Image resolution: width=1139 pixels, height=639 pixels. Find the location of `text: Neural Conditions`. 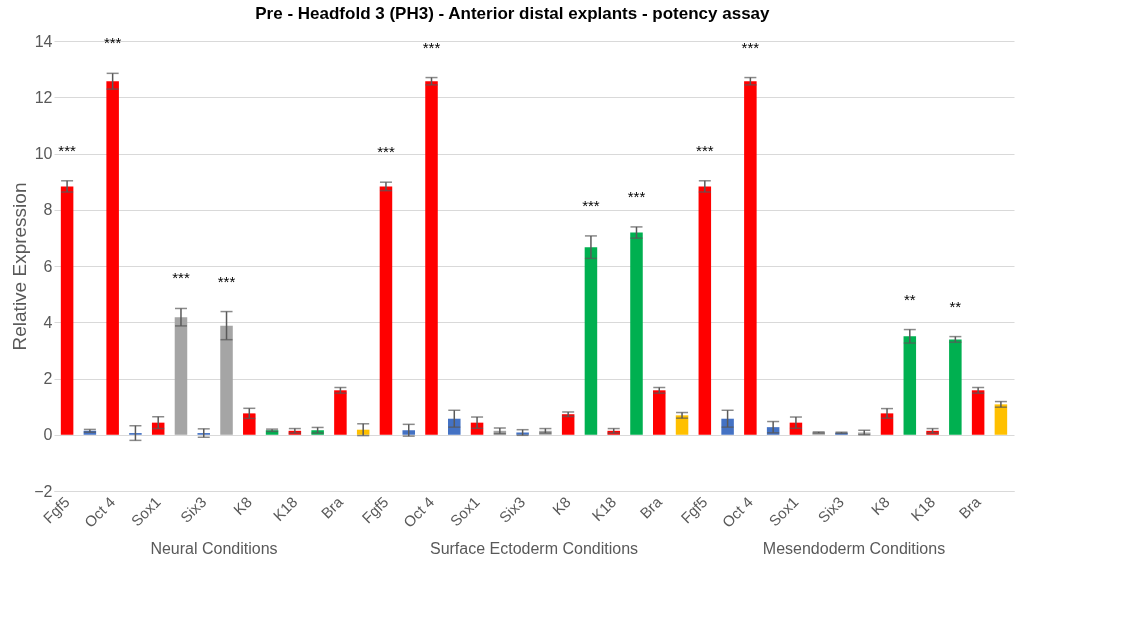

text: Neural Conditions is located at coordinates (214, 548).